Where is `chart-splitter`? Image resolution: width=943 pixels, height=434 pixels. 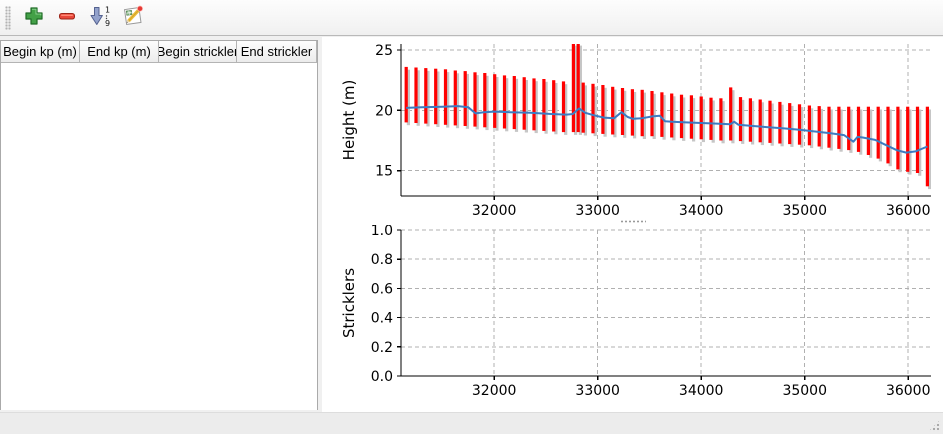
chart-splitter is located at coordinates (632, 221).